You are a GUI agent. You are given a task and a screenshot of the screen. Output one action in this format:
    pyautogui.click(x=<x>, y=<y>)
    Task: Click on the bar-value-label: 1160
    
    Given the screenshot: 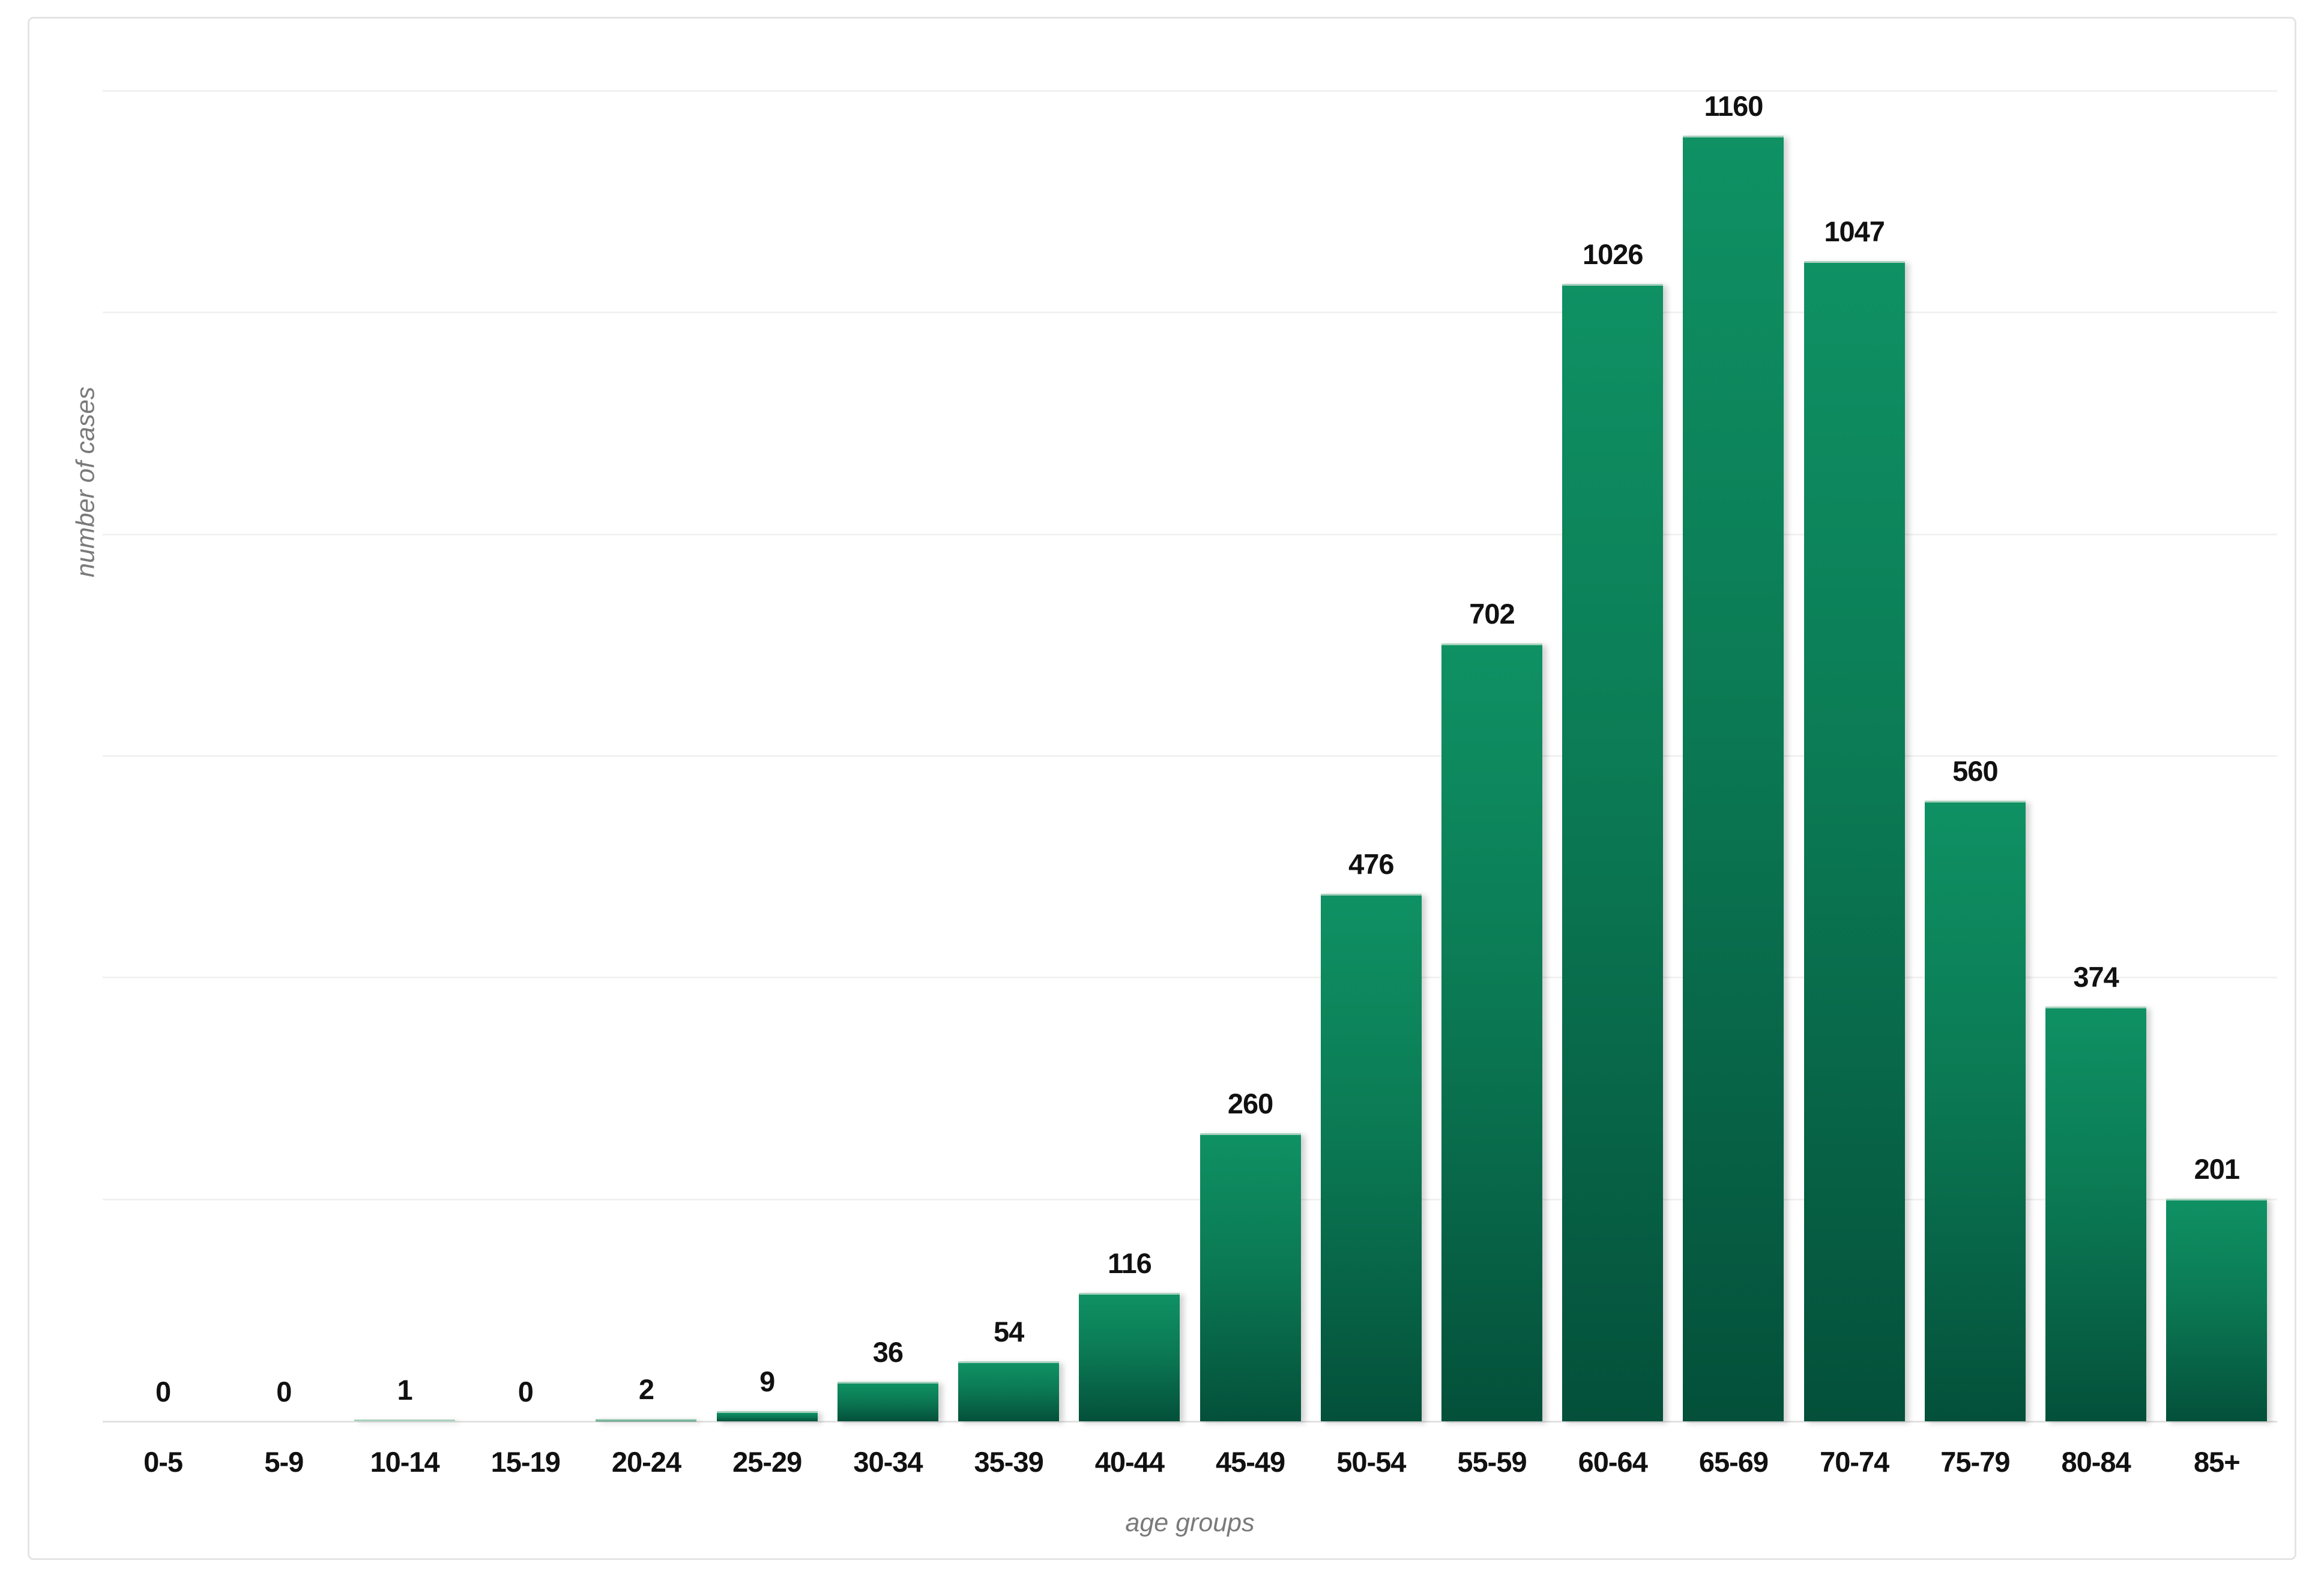 What is the action you would take?
    pyautogui.click(x=1733, y=105)
    